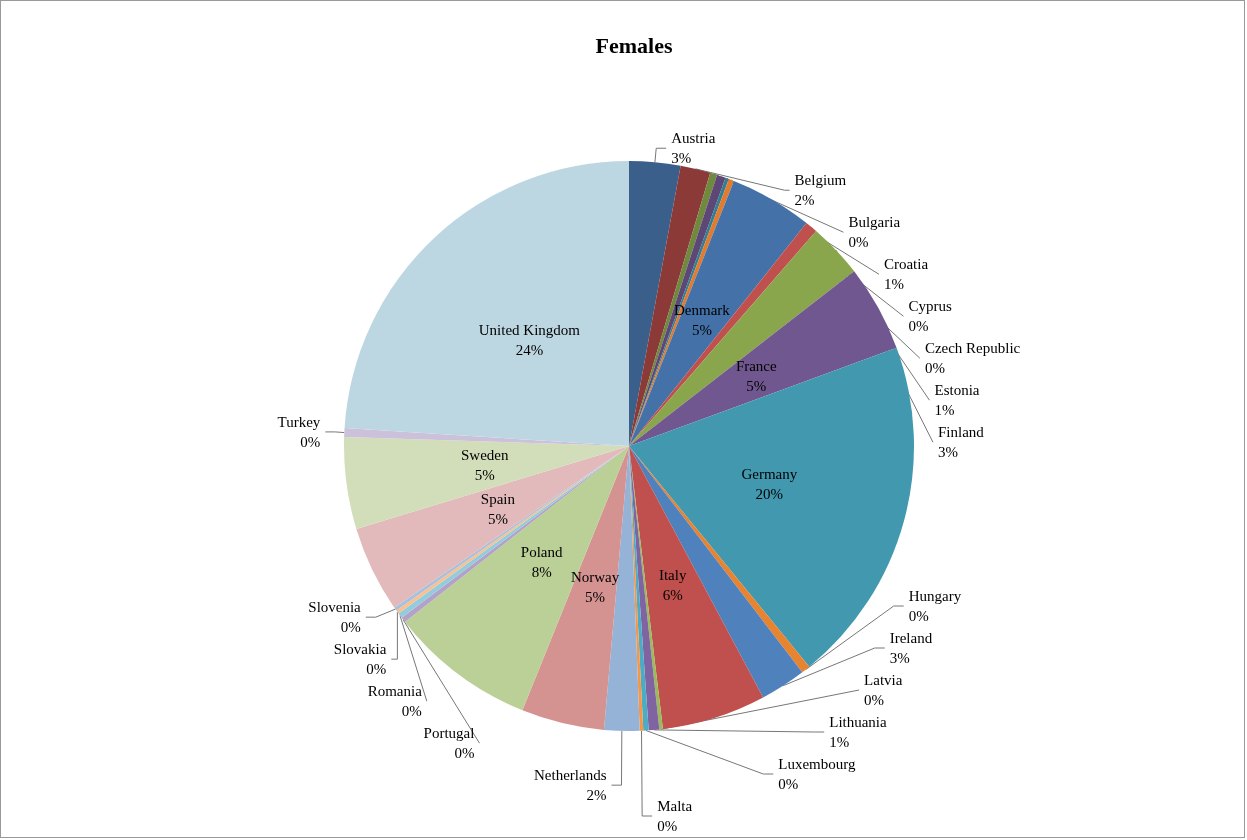 The height and width of the screenshot is (840, 1247). Describe the element at coordinates (529, 349) in the screenshot. I see `data-label: 24%` at that location.